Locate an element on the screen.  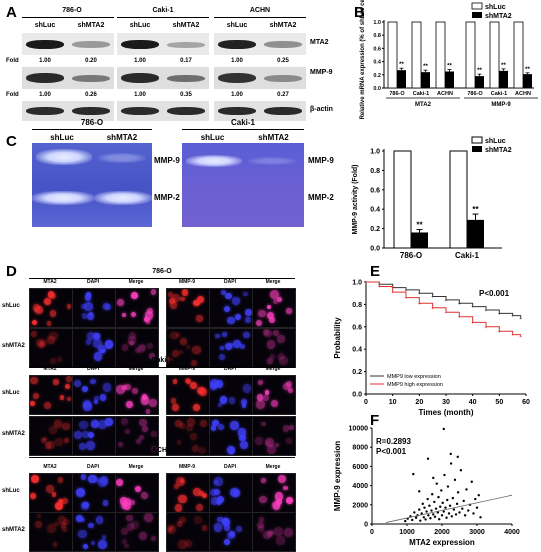
x-tick-label: Caki-1 is located at coordinates (467, 255).